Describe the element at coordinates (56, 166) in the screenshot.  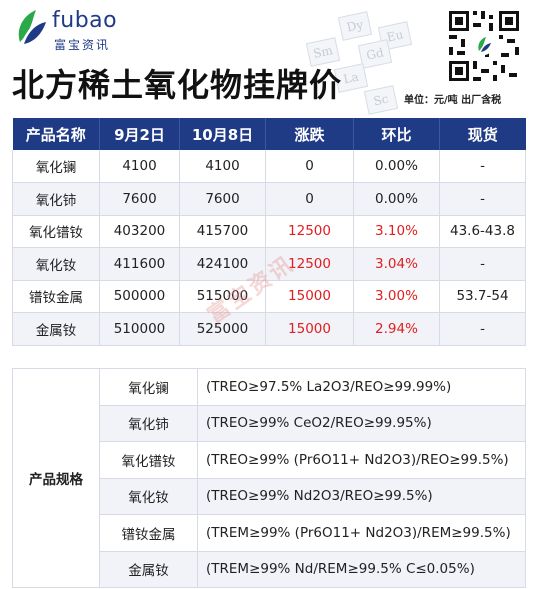
I see `product-name: 氧化镧` at that location.